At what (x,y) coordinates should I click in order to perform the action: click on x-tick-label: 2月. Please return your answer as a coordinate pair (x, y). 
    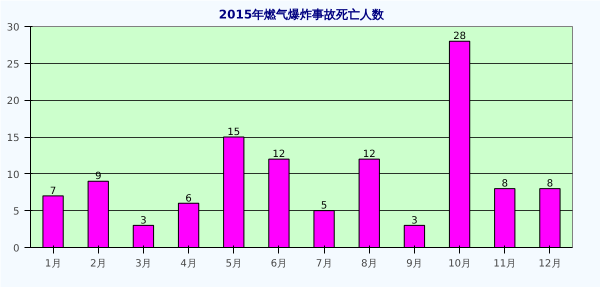
    Looking at the image, I should click on (98, 264).